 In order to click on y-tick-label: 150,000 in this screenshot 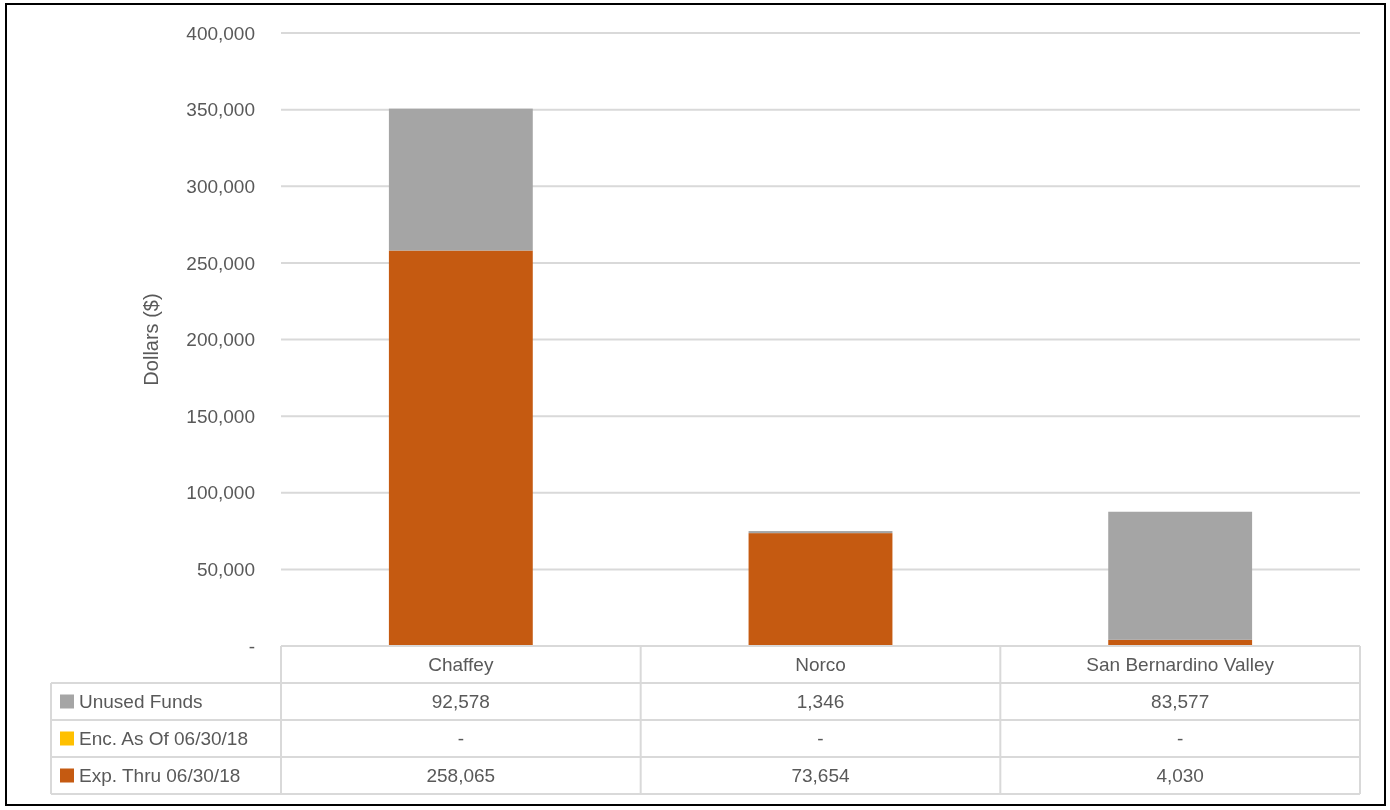, I will do `click(220, 416)`.